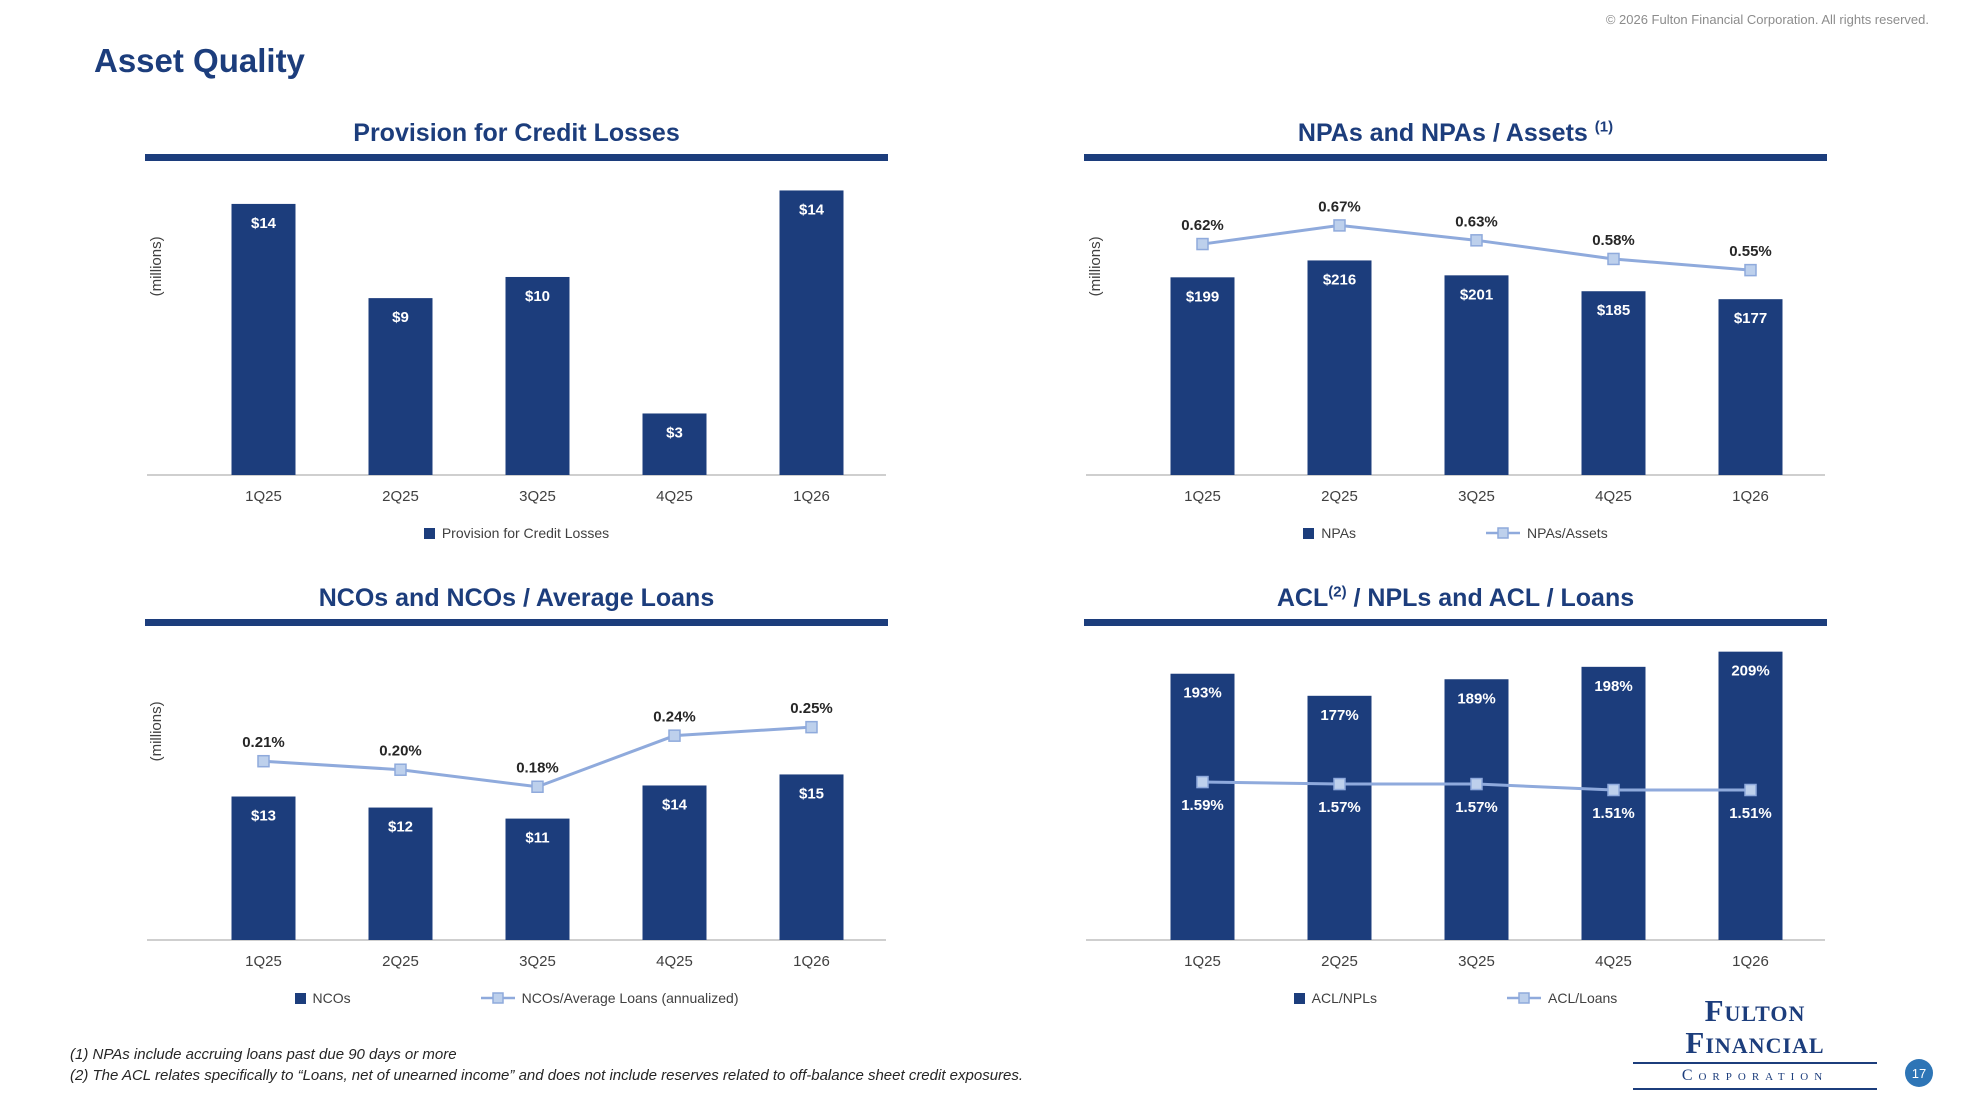 The width and height of the screenshot is (1975, 1110). I want to click on legend-label: NCOs/Average Loans (annualized), so click(630, 998).